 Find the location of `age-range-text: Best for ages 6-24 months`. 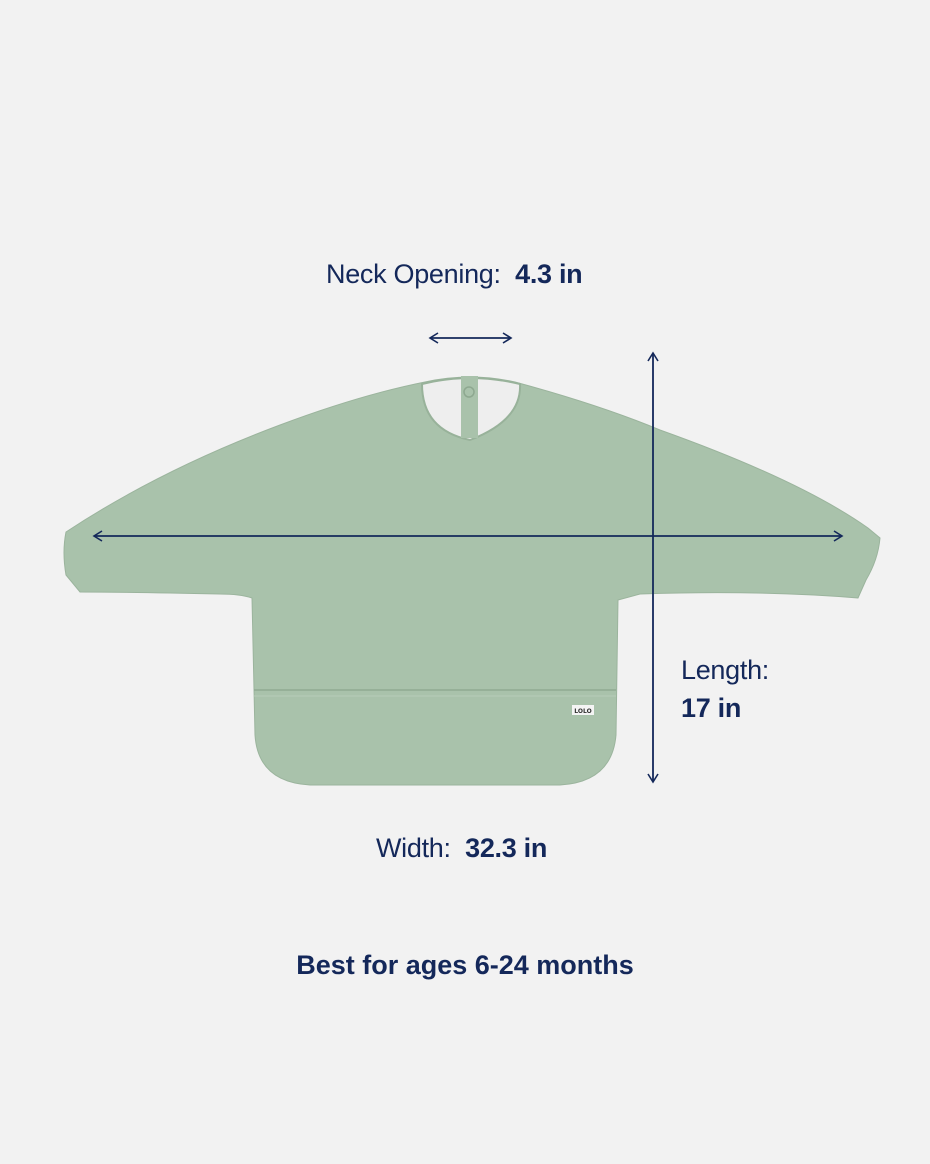

age-range-text: Best for ages 6-24 months is located at coordinates (465, 965).